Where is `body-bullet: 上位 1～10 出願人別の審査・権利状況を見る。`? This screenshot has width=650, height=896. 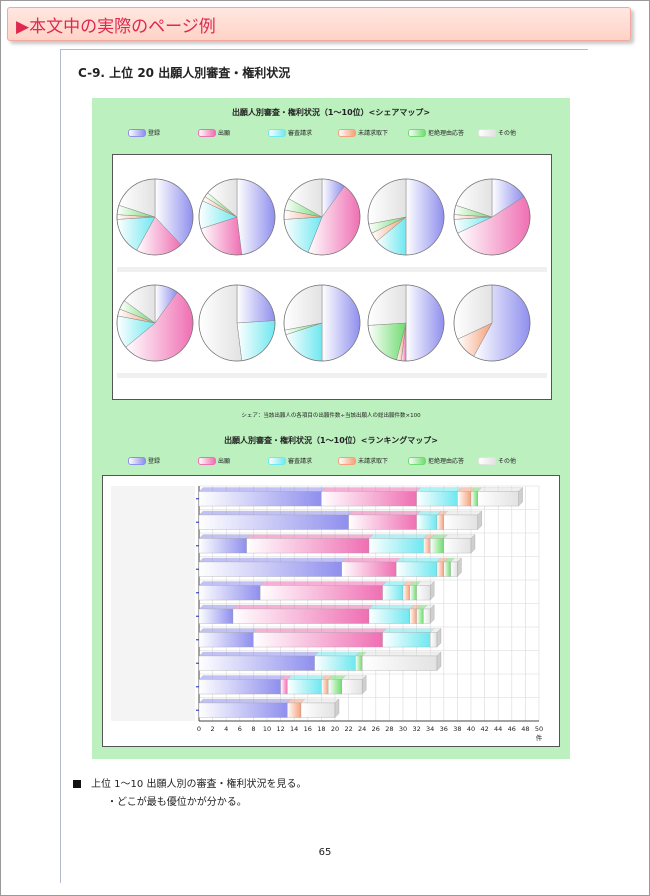
body-bullet: 上位 1～10 出願人別の審査・権利状況を見る。 is located at coordinates (189, 782).